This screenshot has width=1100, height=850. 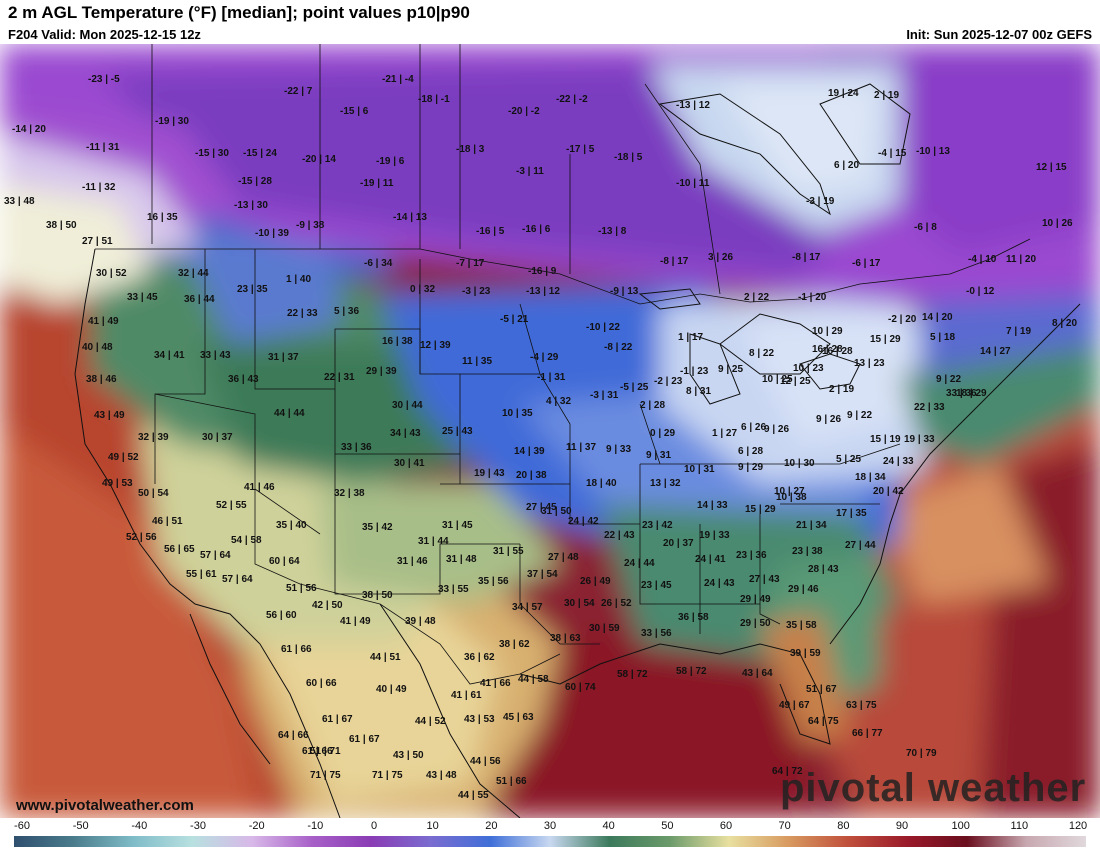 I want to click on point-value-label: 54 | 58, so click(x=246, y=540).